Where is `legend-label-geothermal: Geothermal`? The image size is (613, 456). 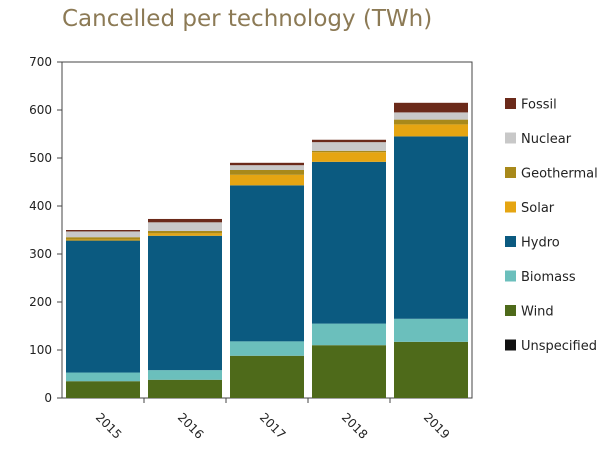 legend-label-geothermal: Geothermal is located at coordinates (559, 174).